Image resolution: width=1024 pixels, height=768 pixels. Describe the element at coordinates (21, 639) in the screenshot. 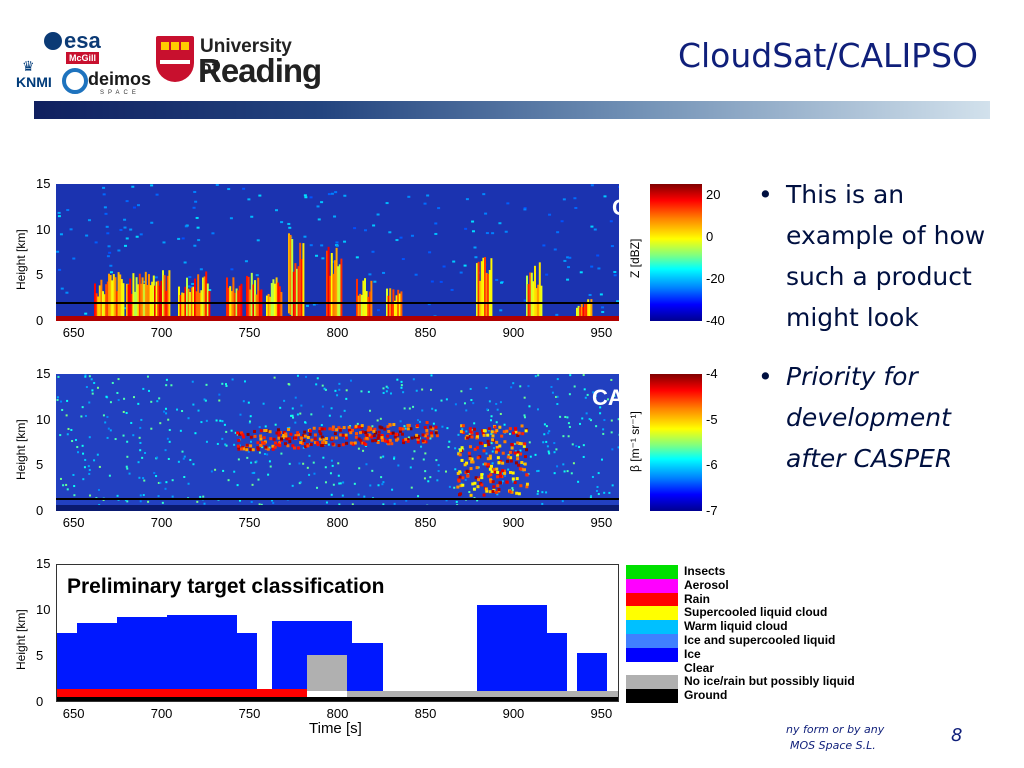

I see `classification-ylabel: Height [km]` at that location.